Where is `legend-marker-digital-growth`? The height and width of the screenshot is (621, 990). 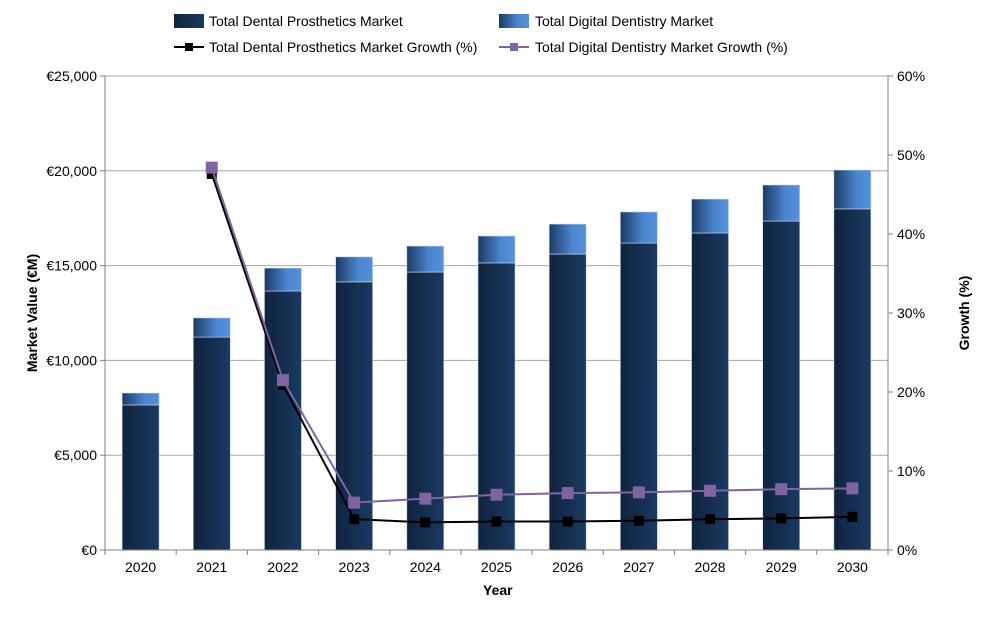 legend-marker-digital-growth is located at coordinates (514, 47).